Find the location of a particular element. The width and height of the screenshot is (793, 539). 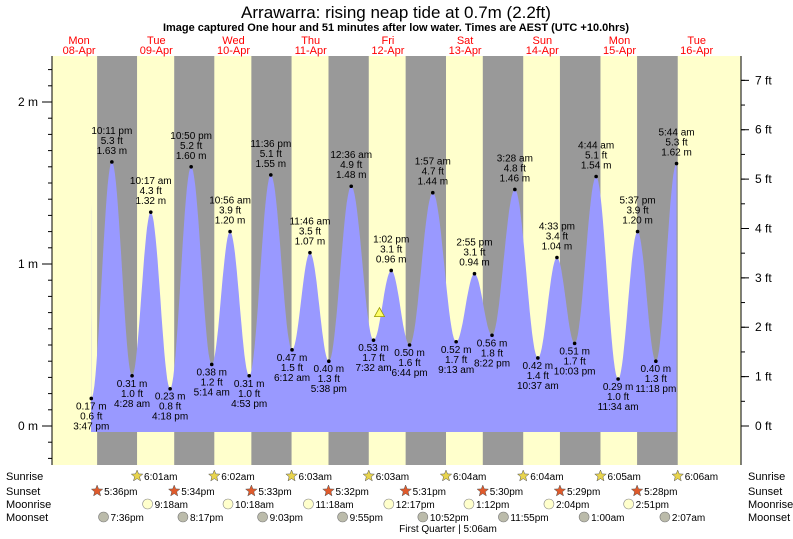

moonset-time: 9:55pm is located at coordinates (366, 518).